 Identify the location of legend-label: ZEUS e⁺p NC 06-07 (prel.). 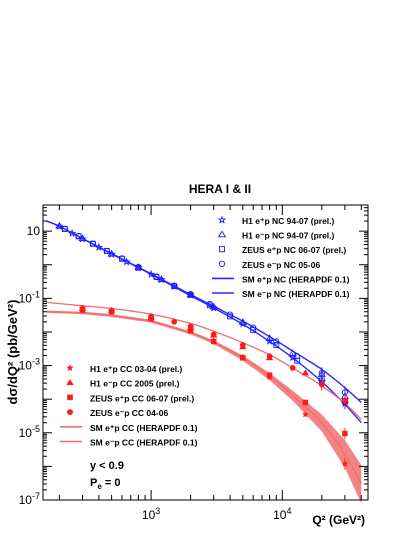
(294, 250).